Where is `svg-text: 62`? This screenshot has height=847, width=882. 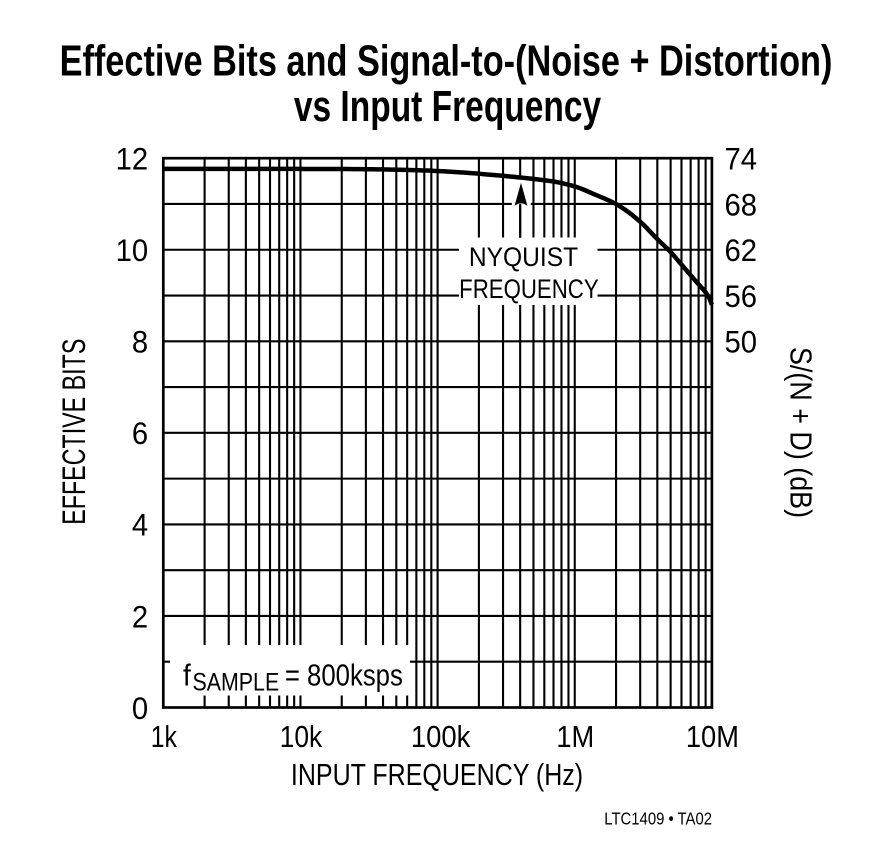
svg-text: 62 is located at coordinates (741, 250).